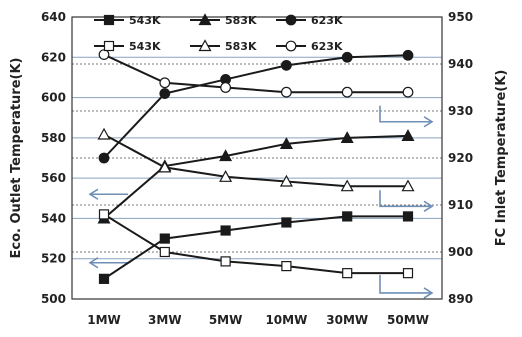 The image size is (522, 337). Describe the element at coordinates (165, 320) in the screenshot. I see `x-tick-label: 3MW` at that location.